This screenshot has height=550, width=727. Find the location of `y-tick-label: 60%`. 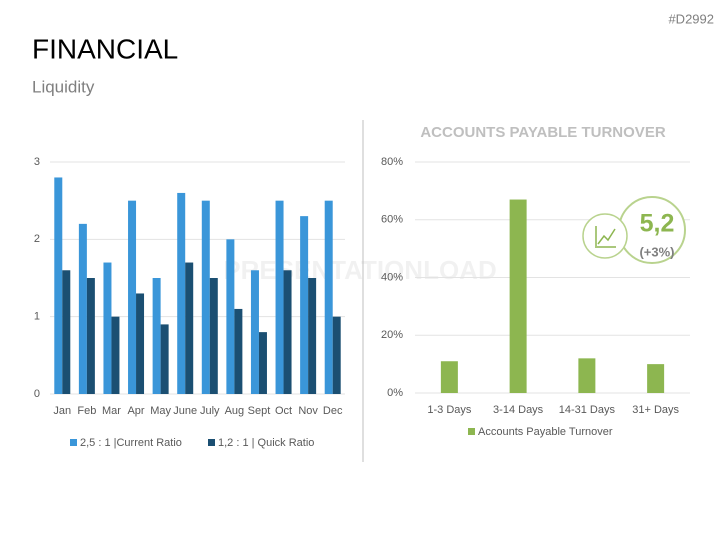

y-tick-label: 60% is located at coordinates (392, 220).